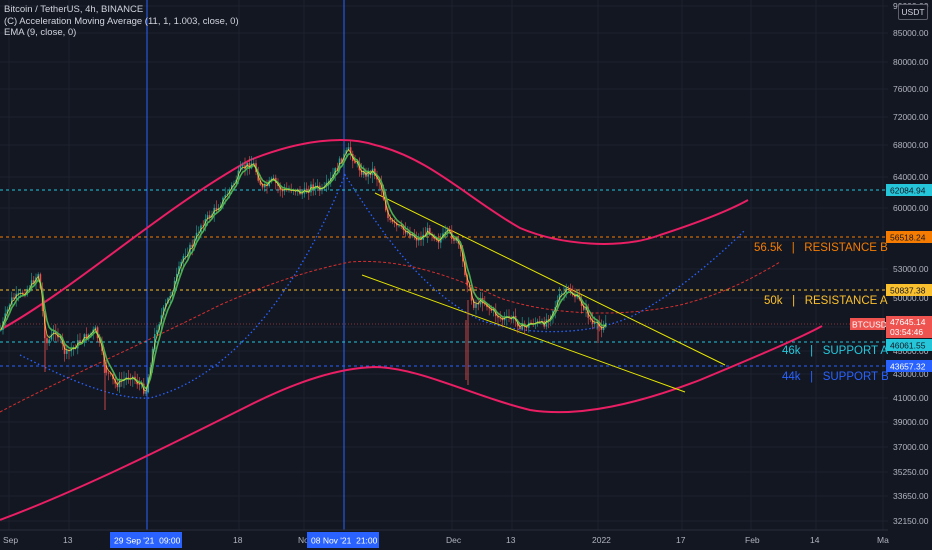 The height and width of the screenshot is (550, 932). Describe the element at coordinates (815, 540) in the screenshot. I see `time-tick-label: 14` at that location.